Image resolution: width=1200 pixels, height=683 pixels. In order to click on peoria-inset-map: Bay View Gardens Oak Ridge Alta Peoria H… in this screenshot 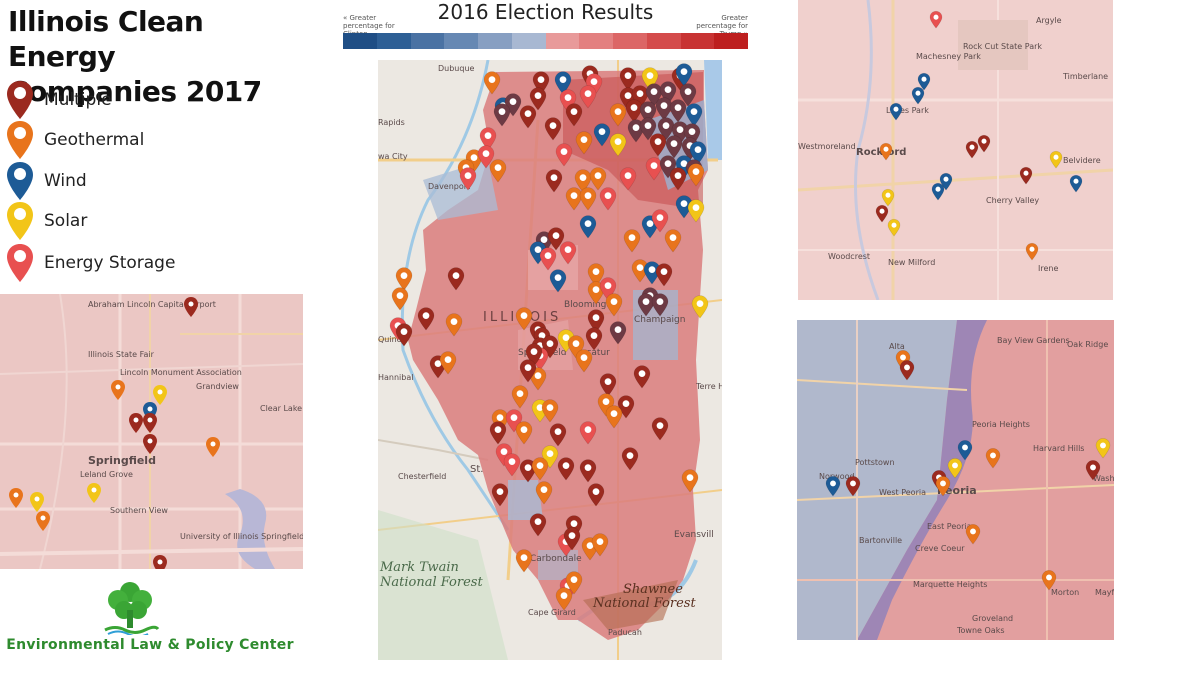, I will do `click(955, 480)`.